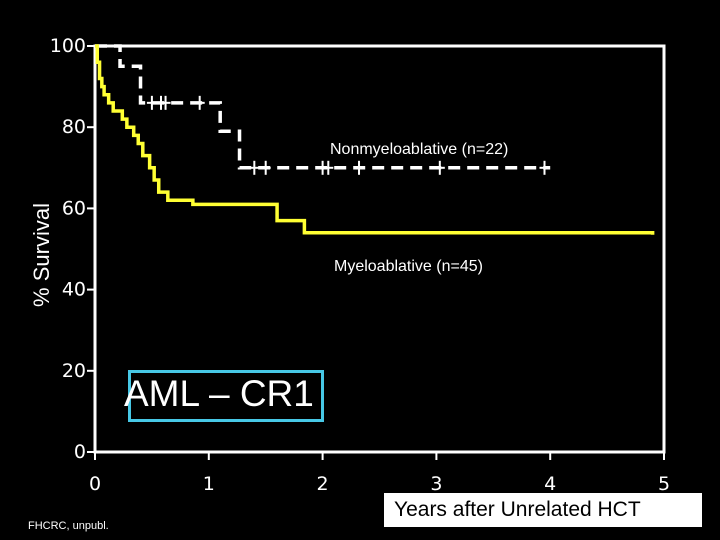 The width and height of the screenshot is (720, 540). Describe the element at coordinates (323, 484) in the screenshot. I see `x-tick-label: 2` at that location.